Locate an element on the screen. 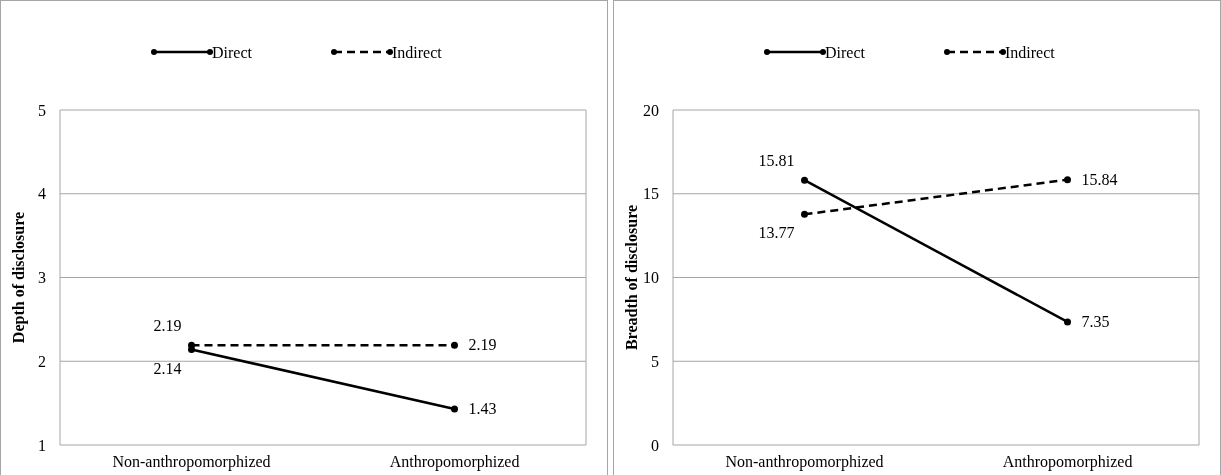  y-axis-title: Breadth of disclosure is located at coordinates (631, 277).